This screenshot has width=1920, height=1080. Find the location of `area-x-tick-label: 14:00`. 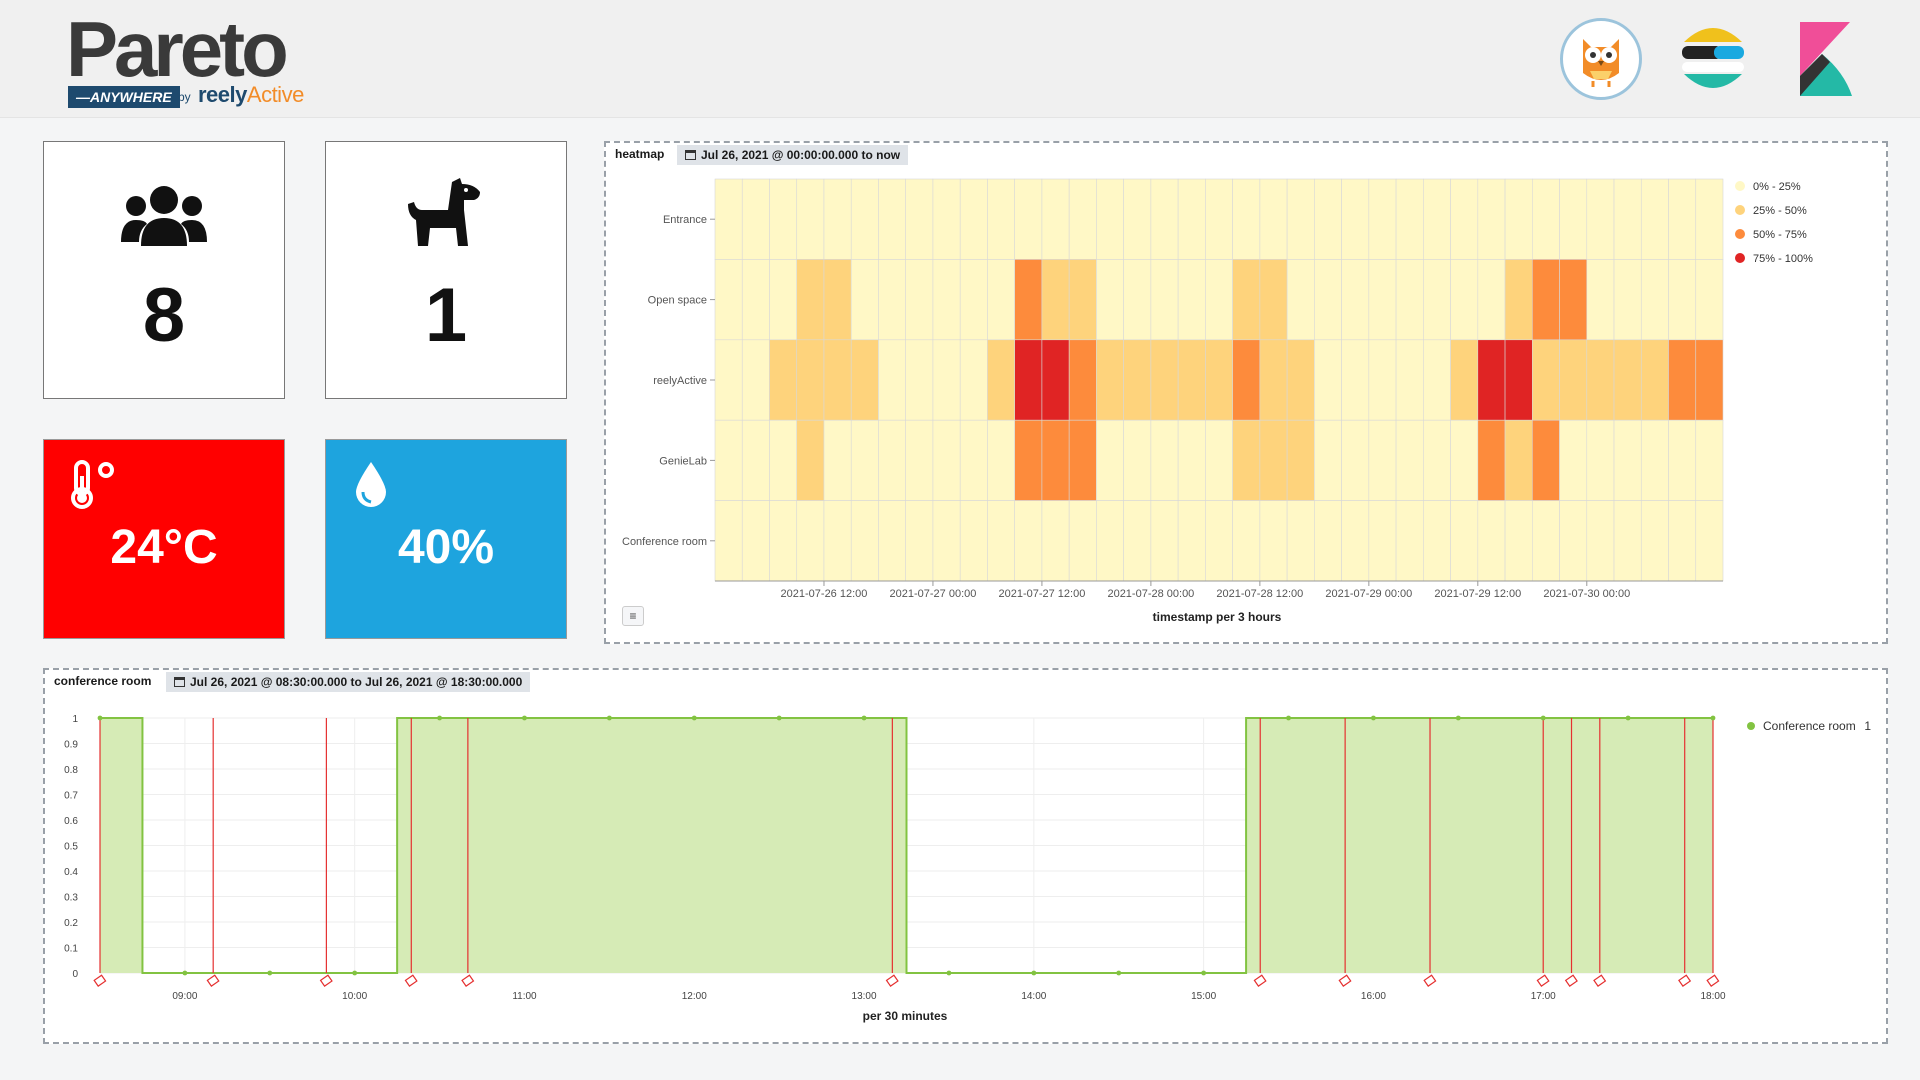

area-x-tick-label: 14:00 is located at coordinates (1033, 996).